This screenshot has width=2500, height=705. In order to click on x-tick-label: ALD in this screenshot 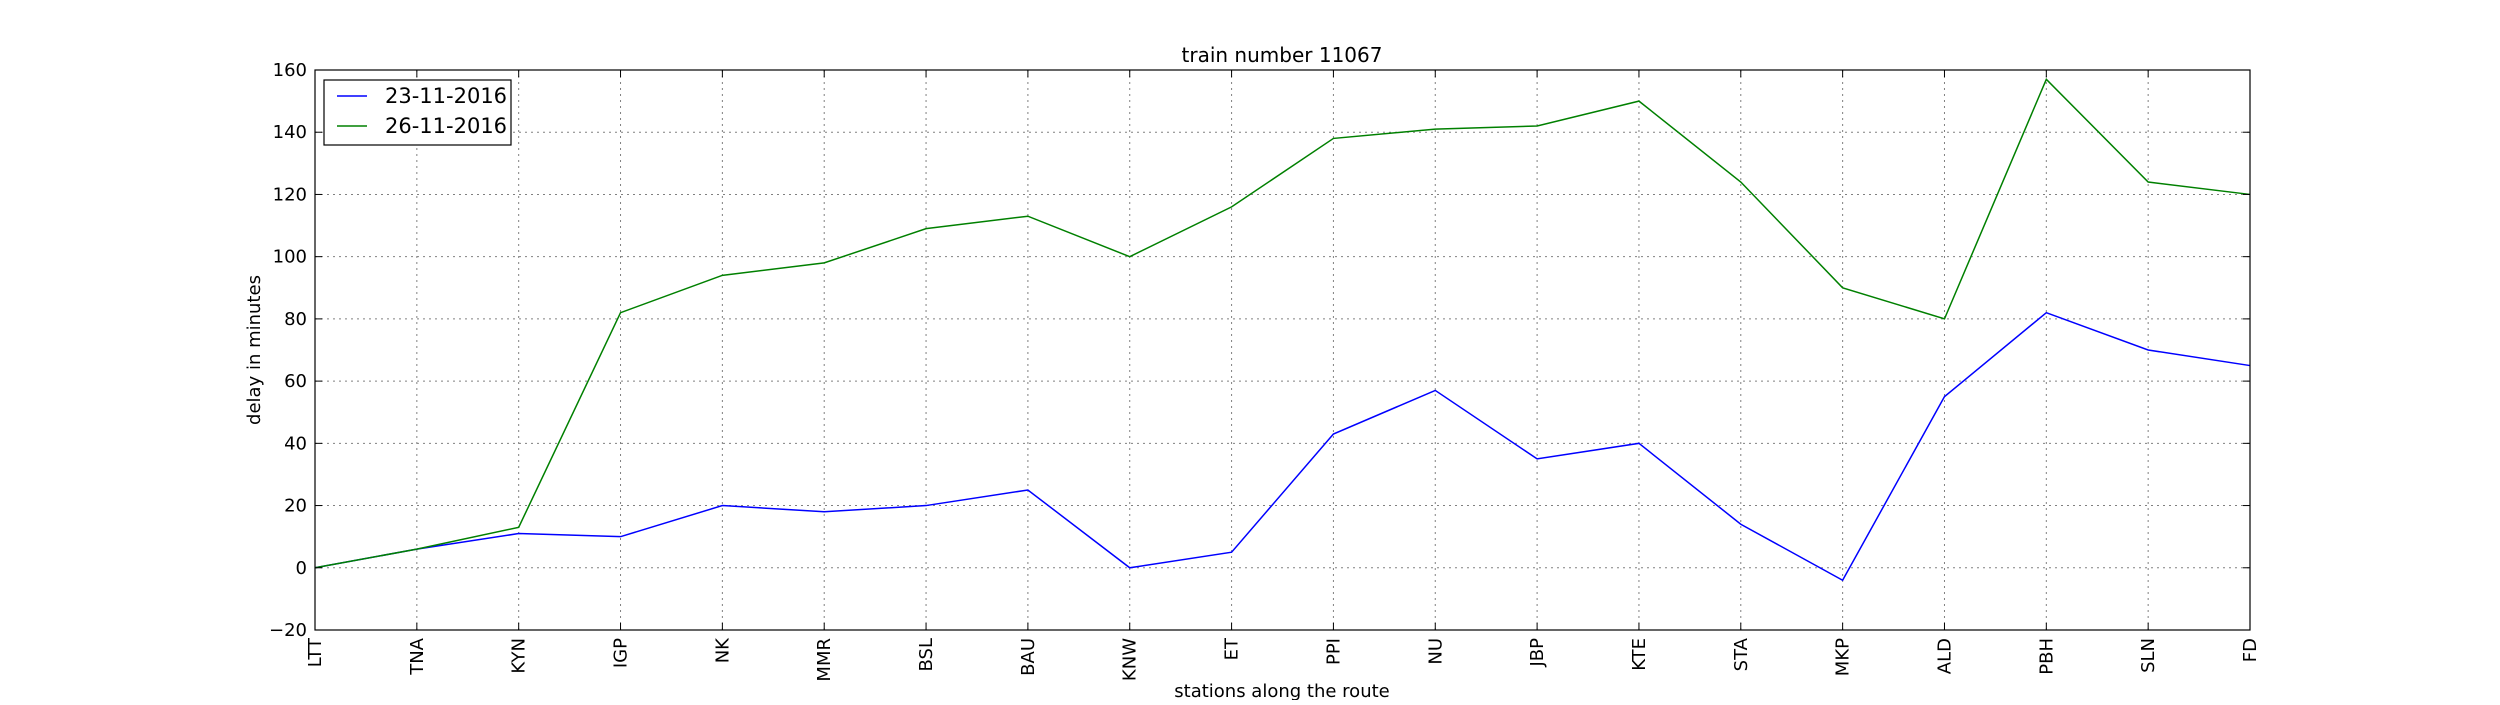, I will do `click(1944, 656)`.